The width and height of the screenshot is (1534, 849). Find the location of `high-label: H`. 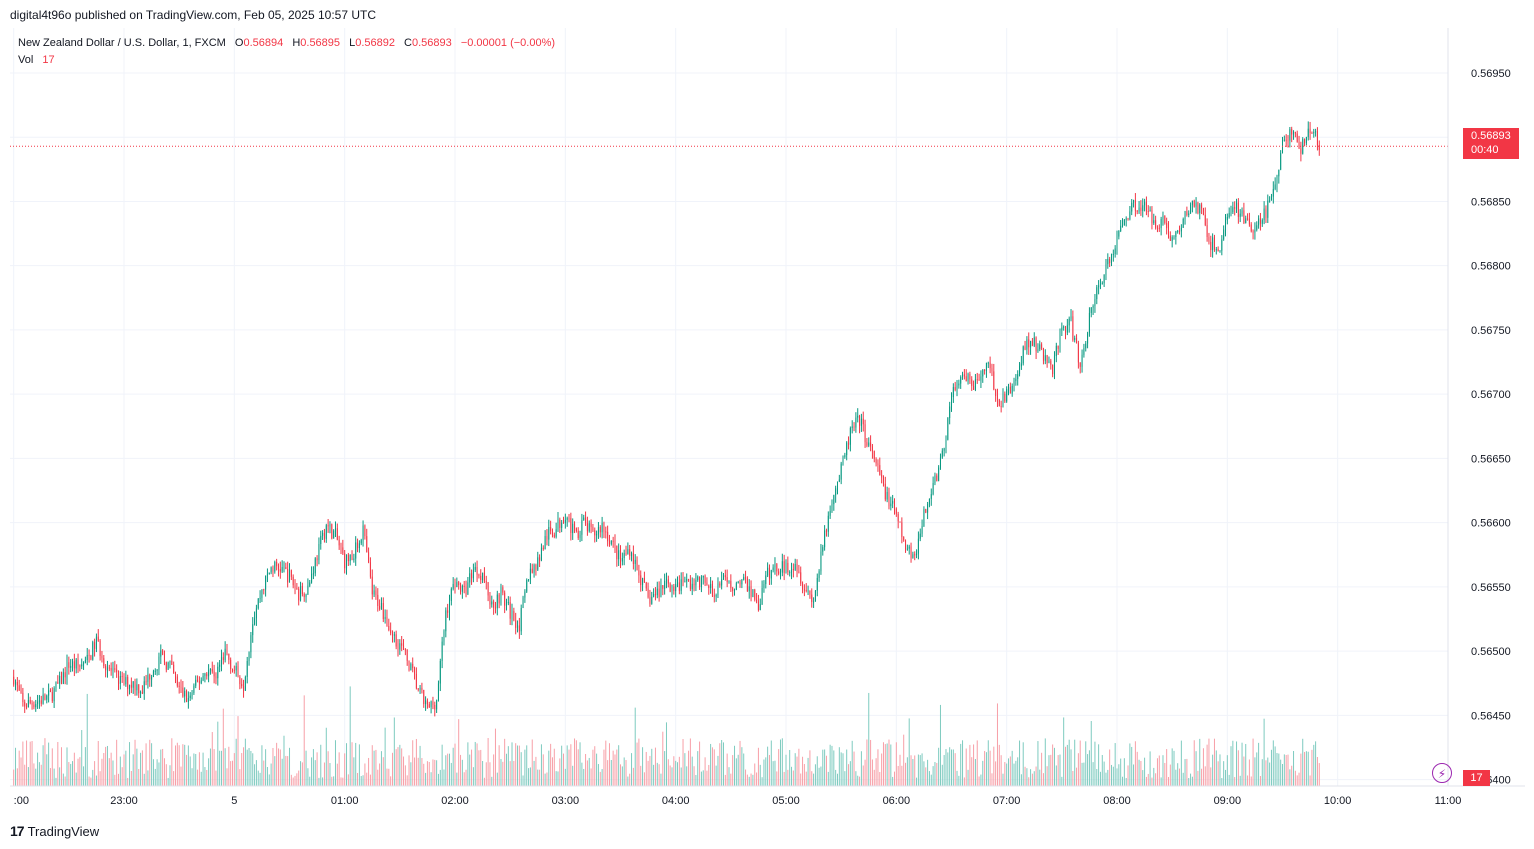

high-label: H is located at coordinates (296, 43).